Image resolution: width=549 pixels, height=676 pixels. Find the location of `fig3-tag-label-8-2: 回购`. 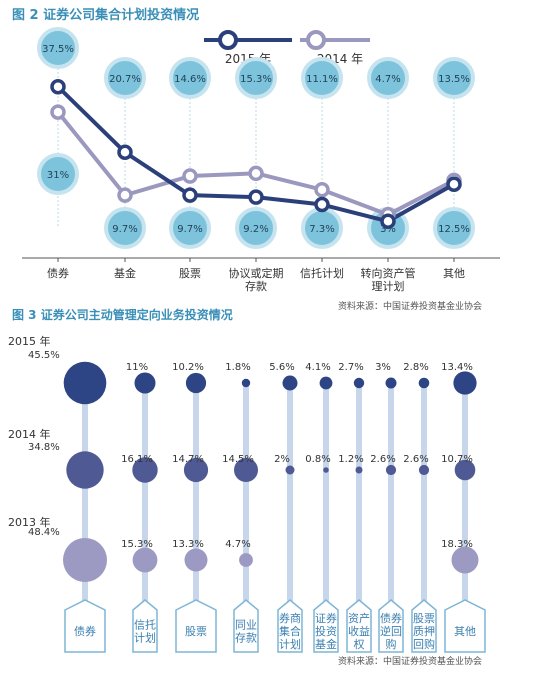

fig3-tag-label-8-2: 回购 is located at coordinates (424, 644).